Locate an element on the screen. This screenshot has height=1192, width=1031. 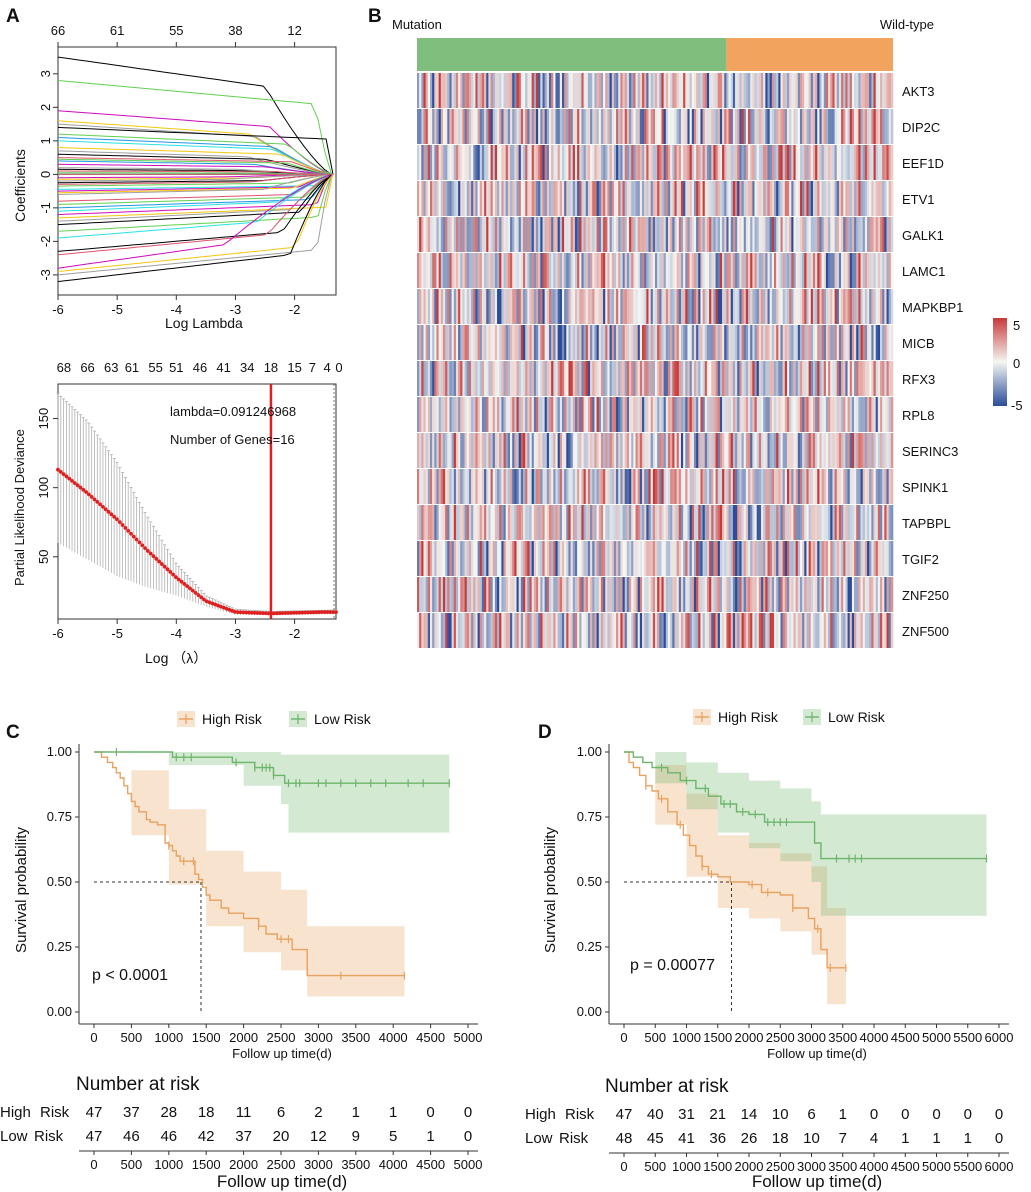
risk-count: 12 is located at coordinates (318, 1136).